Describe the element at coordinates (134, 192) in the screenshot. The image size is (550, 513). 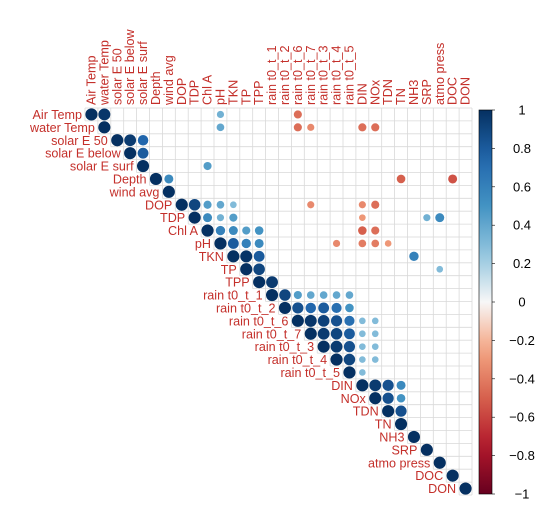
I see `row-label: wind avg` at that location.